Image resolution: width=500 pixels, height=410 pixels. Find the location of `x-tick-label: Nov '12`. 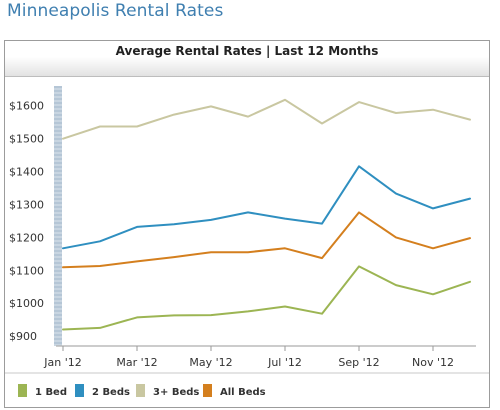

x-tick-label: Nov '12 is located at coordinates (433, 362).